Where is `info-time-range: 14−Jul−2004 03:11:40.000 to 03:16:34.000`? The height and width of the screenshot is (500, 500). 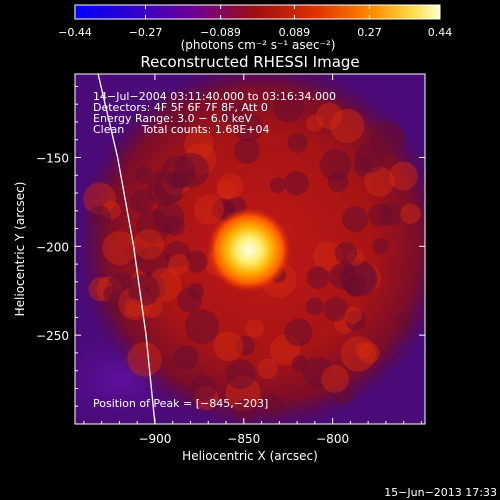 info-time-range: 14−Jul−2004 03:11:40.000 to 03:16:34.000 is located at coordinates (214, 96).